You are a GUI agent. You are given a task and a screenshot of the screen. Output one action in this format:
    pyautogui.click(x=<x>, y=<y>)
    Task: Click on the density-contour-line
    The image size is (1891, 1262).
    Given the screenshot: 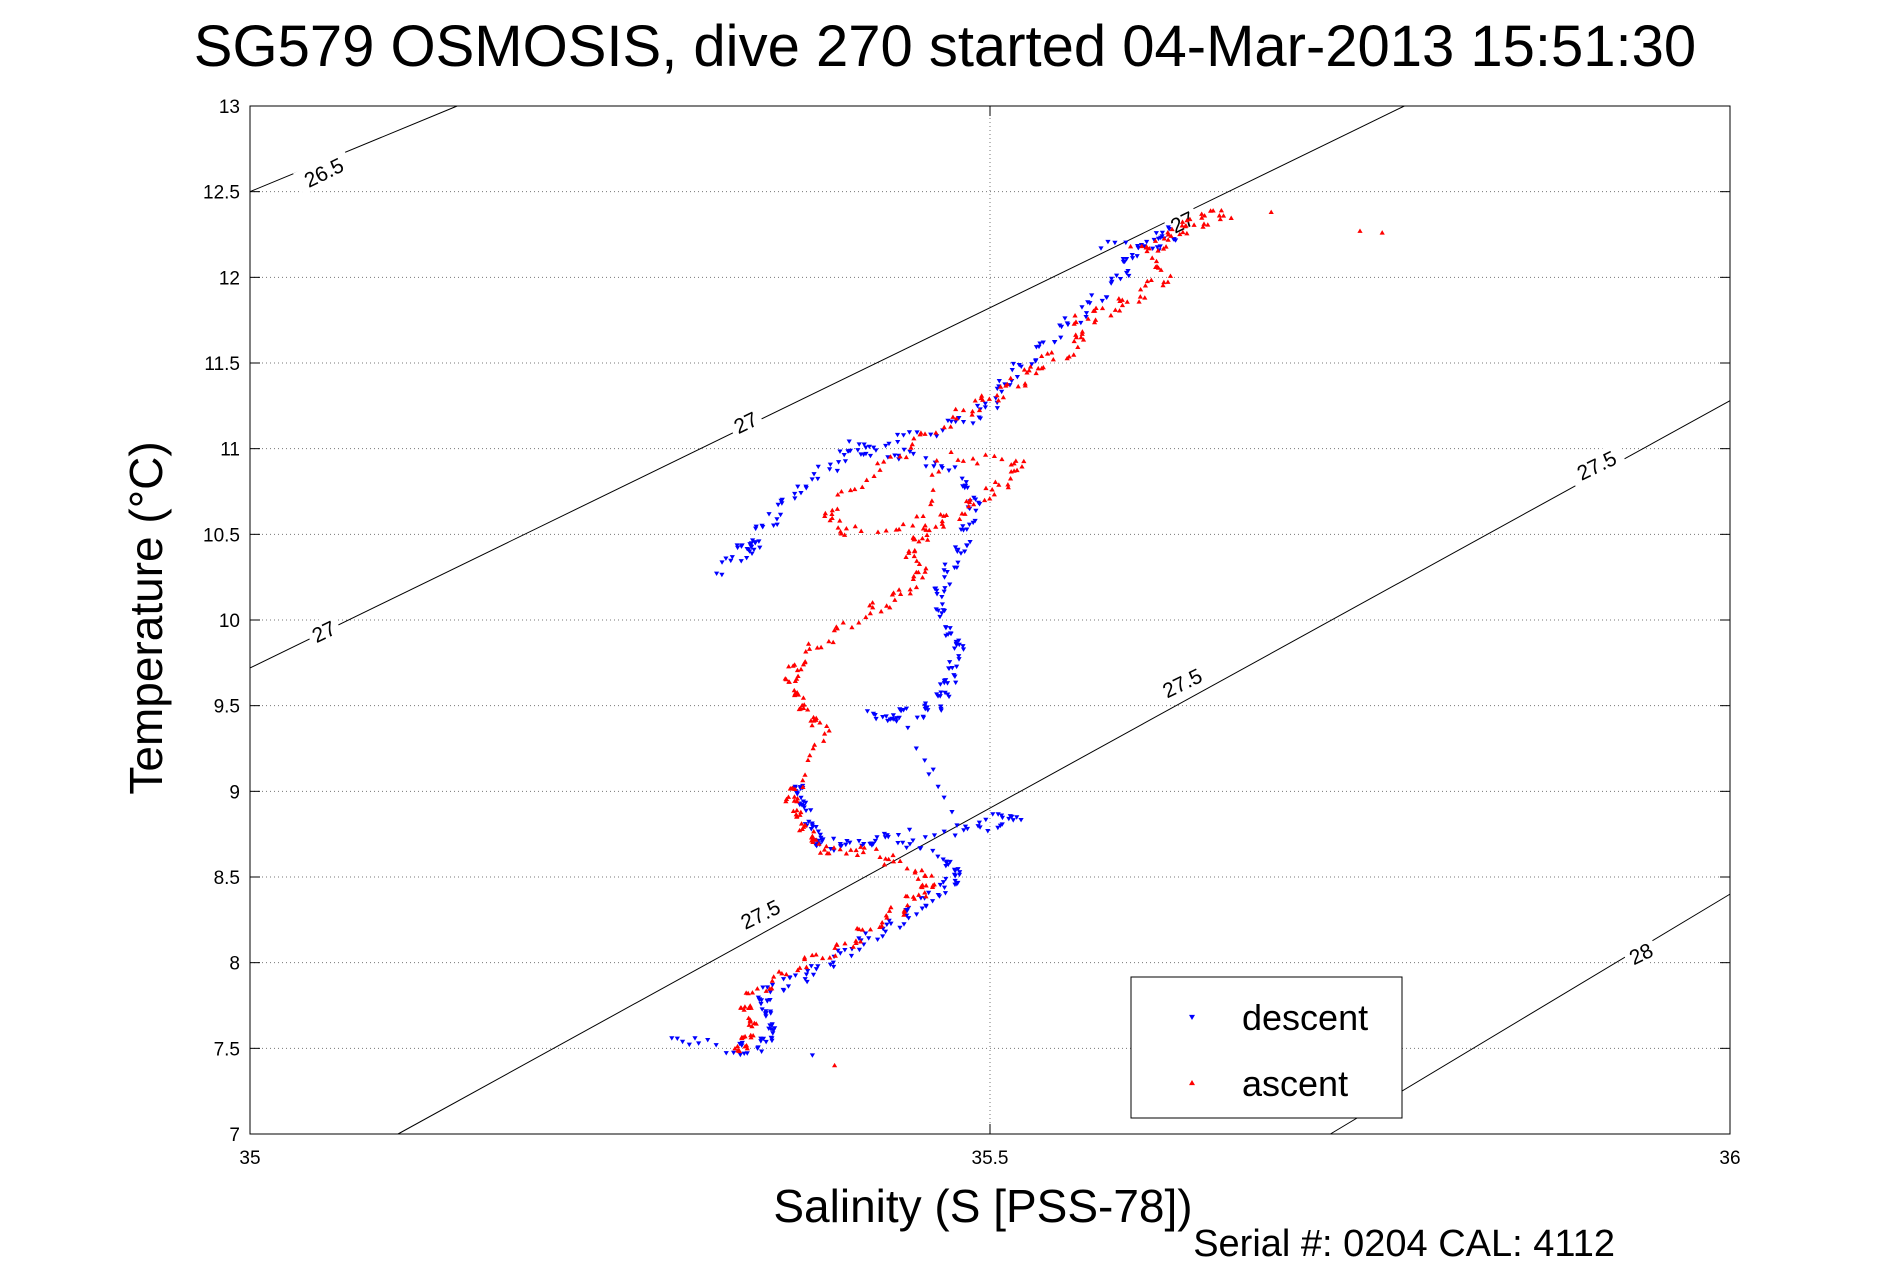 What is the action you would take?
    pyautogui.click(x=353, y=149)
    